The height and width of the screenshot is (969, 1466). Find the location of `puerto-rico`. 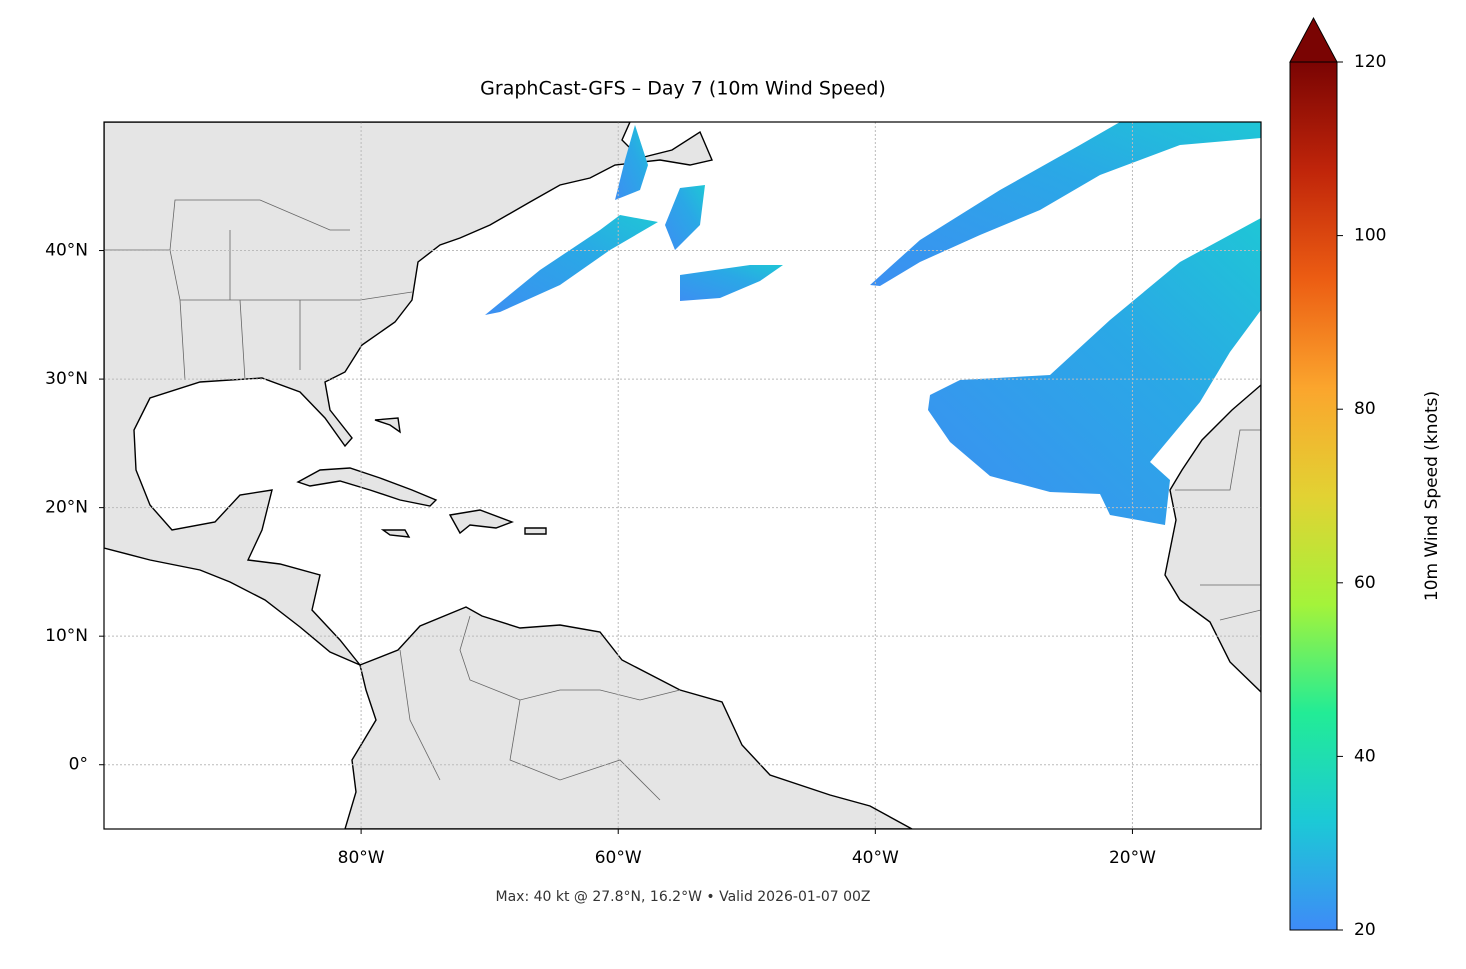

puerto-rico is located at coordinates (535, 531).